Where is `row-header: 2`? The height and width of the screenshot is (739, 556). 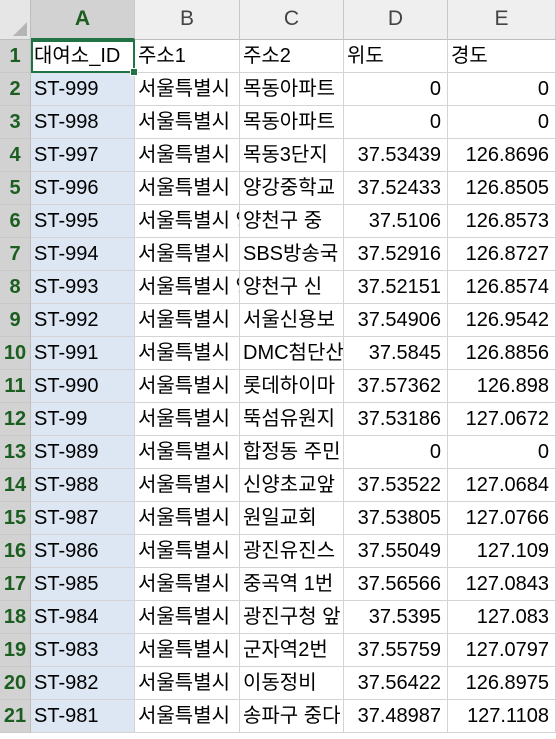 row-header: 2 is located at coordinates (15, 89).